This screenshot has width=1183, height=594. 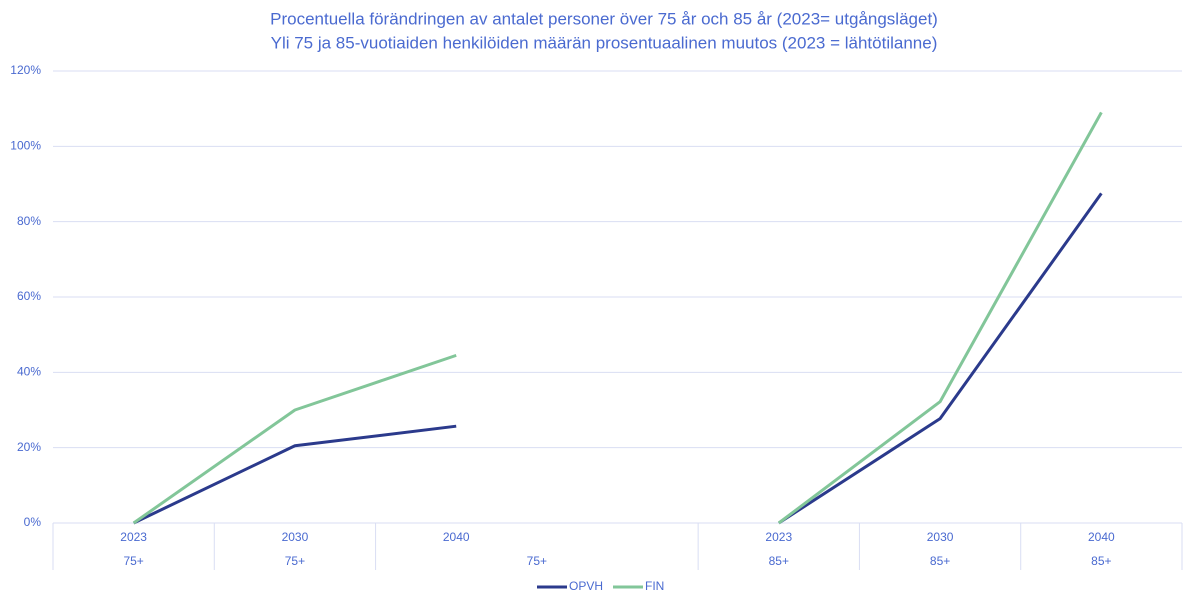 I want to click on y-tick-label: 0%, so click(x=33, y=522).